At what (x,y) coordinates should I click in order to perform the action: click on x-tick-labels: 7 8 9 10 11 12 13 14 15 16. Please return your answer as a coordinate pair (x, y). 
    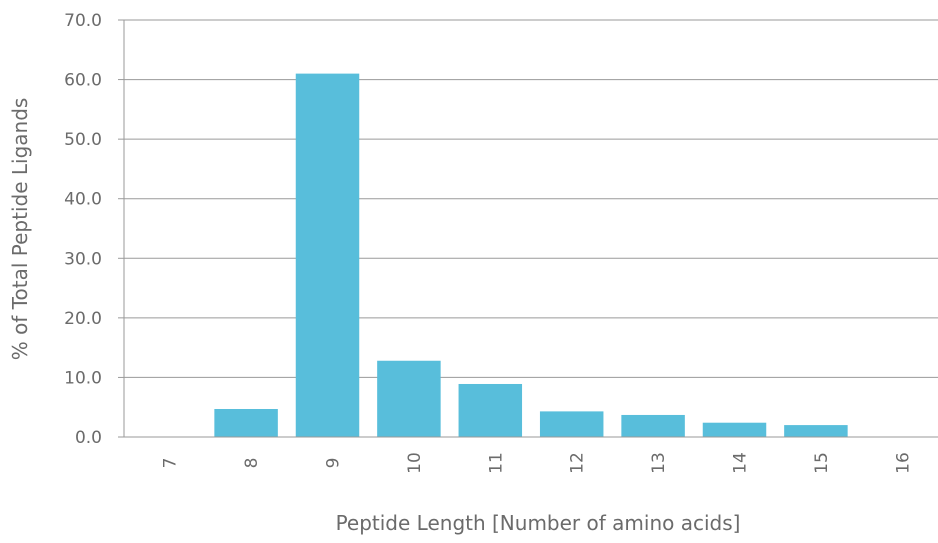
    Looking at the image, I should click on (537, 463).